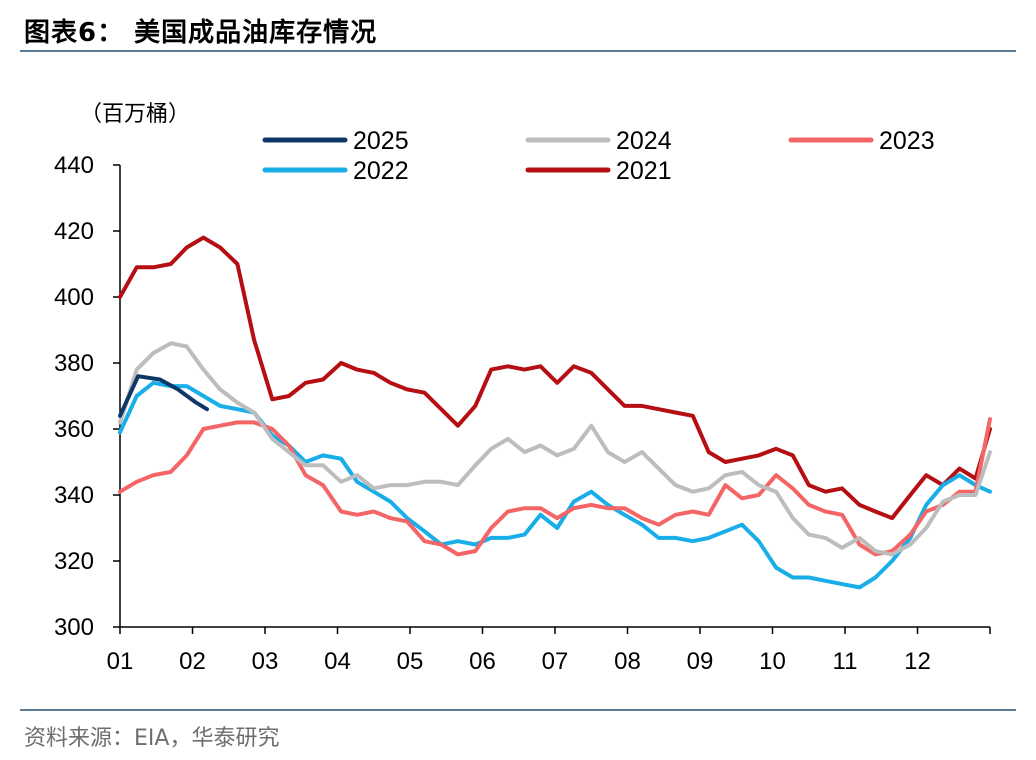 This screenshot has width=1036, height=760. I want to click on x-tick-label: 03, so click(265, 661).